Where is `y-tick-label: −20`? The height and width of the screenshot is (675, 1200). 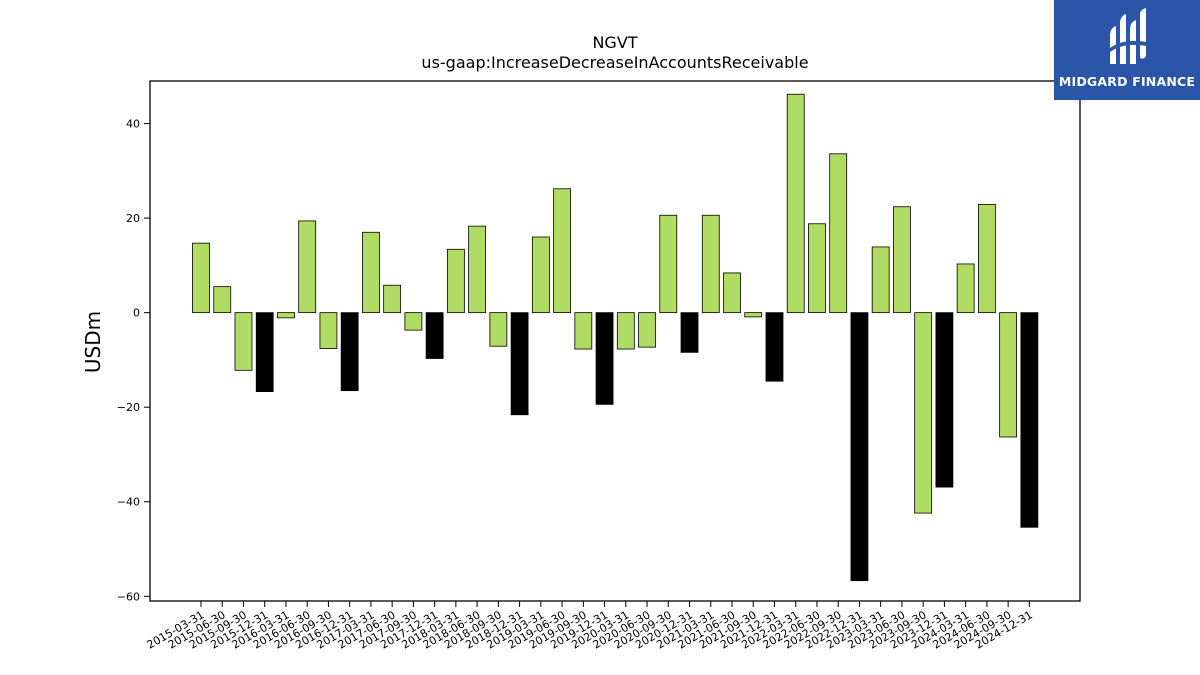
y-tick-label: −20 is located at coordinates (128, 407).